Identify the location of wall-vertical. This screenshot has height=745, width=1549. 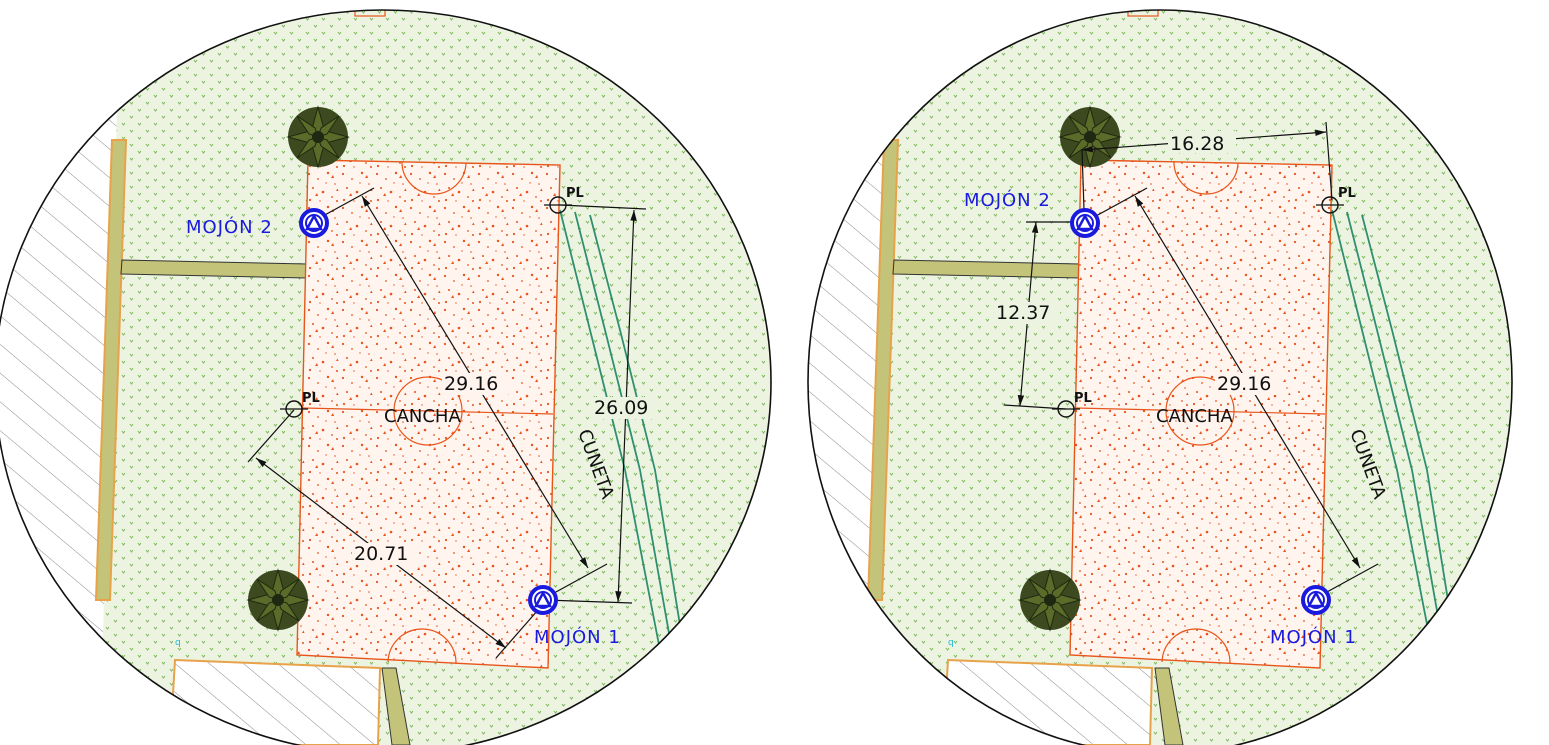
(111, 370).